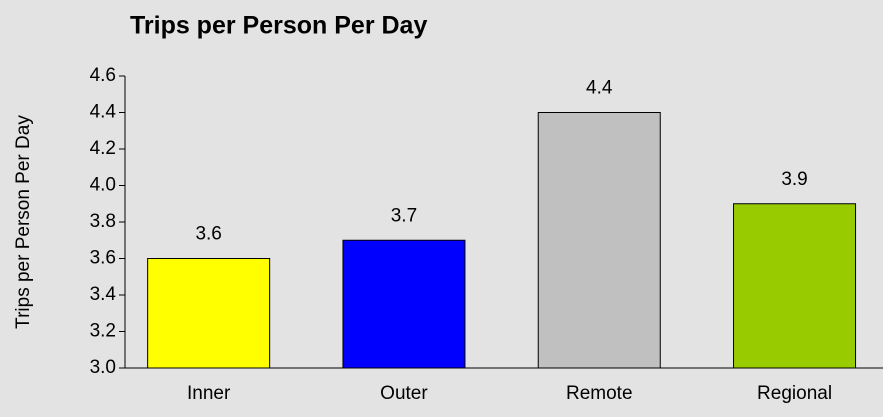  I want to click on x-tick-label: Regional, so click(794, 393).